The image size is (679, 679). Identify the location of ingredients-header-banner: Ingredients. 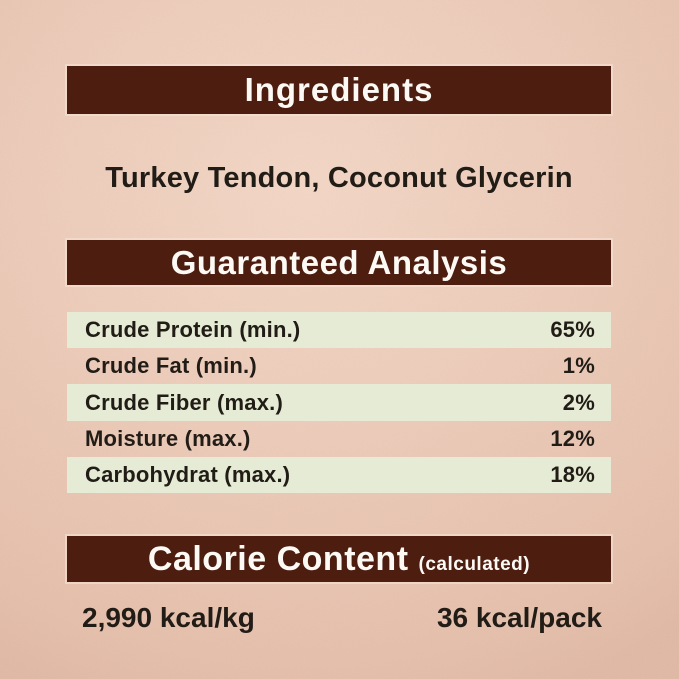
(339, 90).